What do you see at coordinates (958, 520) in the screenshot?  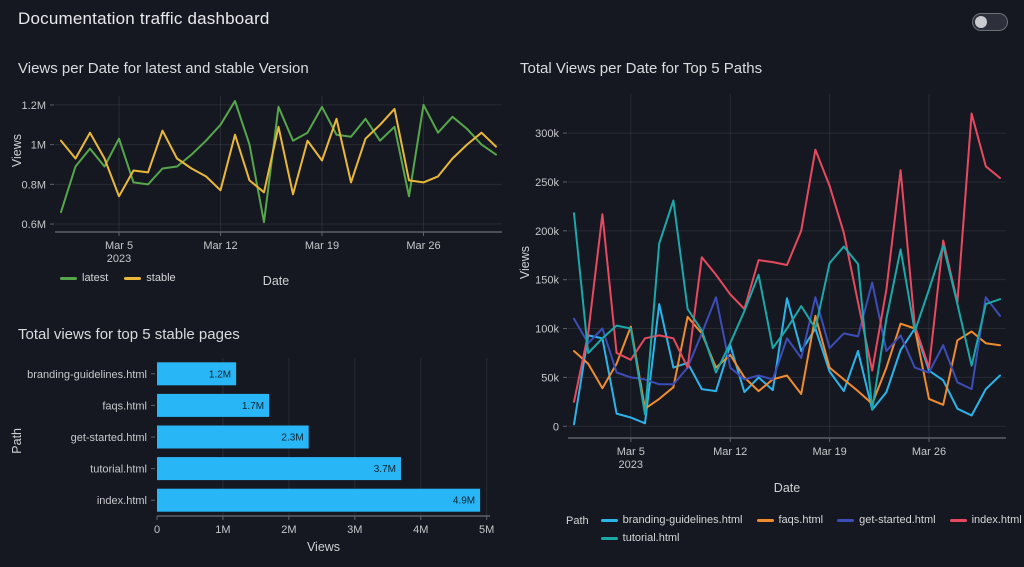 I see `index-swatch-icon` at bounding box center [958, 520].